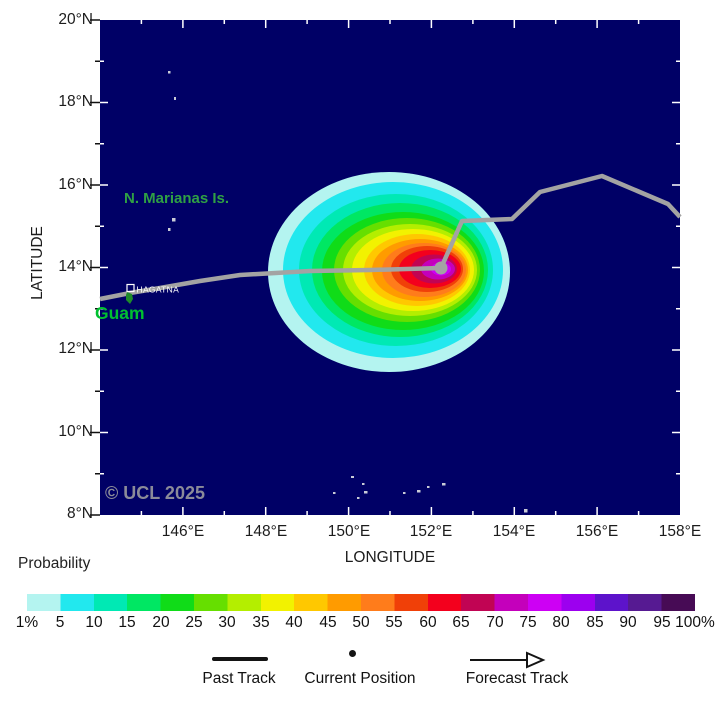 This screenshot has width=720, height=723. I want to click on colorbar-tick-label: 100%, so click(695, 622).